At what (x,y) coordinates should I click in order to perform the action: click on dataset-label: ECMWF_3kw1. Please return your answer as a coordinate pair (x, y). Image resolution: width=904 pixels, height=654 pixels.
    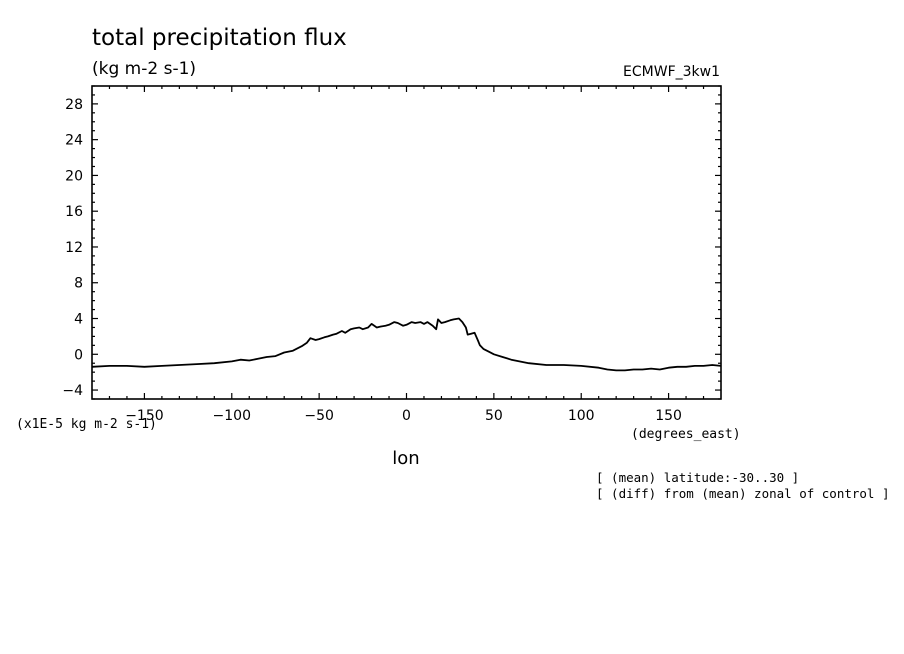
    Looking at the image, I should click on (671, 72).